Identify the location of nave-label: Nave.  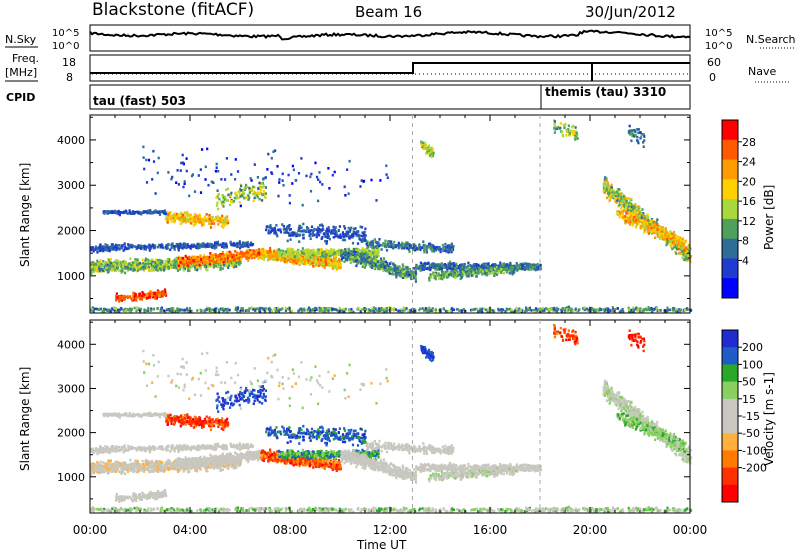
(762, 71).